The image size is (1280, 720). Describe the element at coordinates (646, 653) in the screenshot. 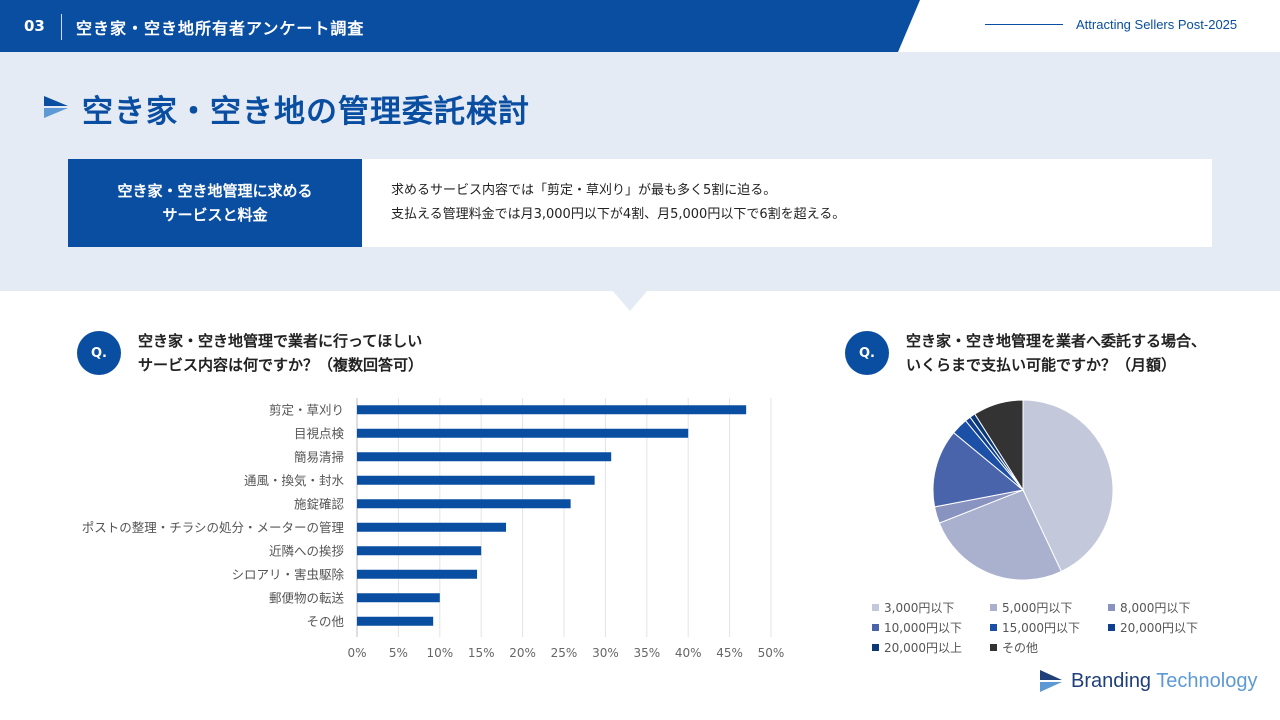

I see `x-tick-label: 35%` at that location.